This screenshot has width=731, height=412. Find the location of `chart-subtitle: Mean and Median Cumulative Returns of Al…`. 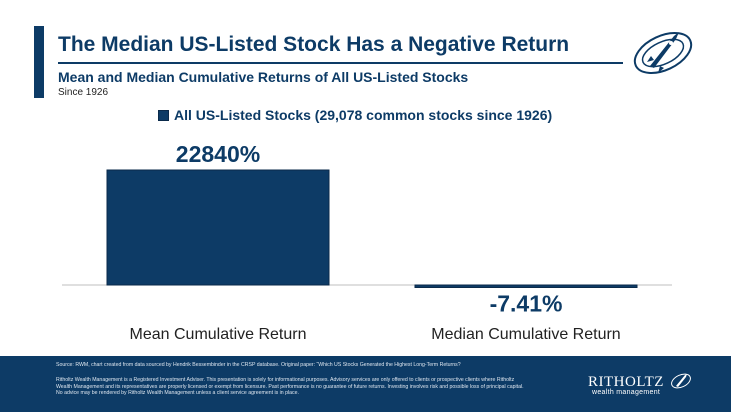

chart-subtitle: Mean and Median Cumulative Returns of Al… is located at coordinates (263, 77).